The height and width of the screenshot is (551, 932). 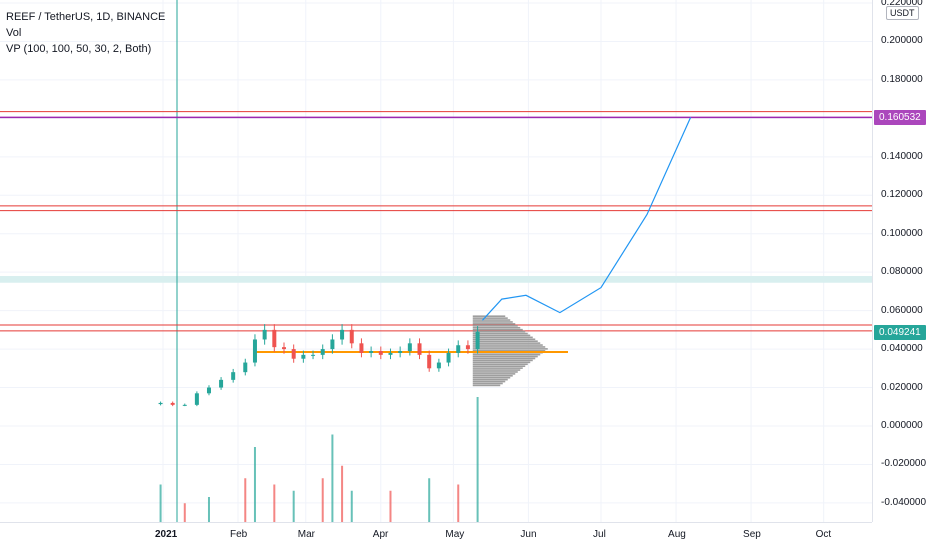 I want to click on current-price-tag: 0.049241, so click(x=900, y=332).